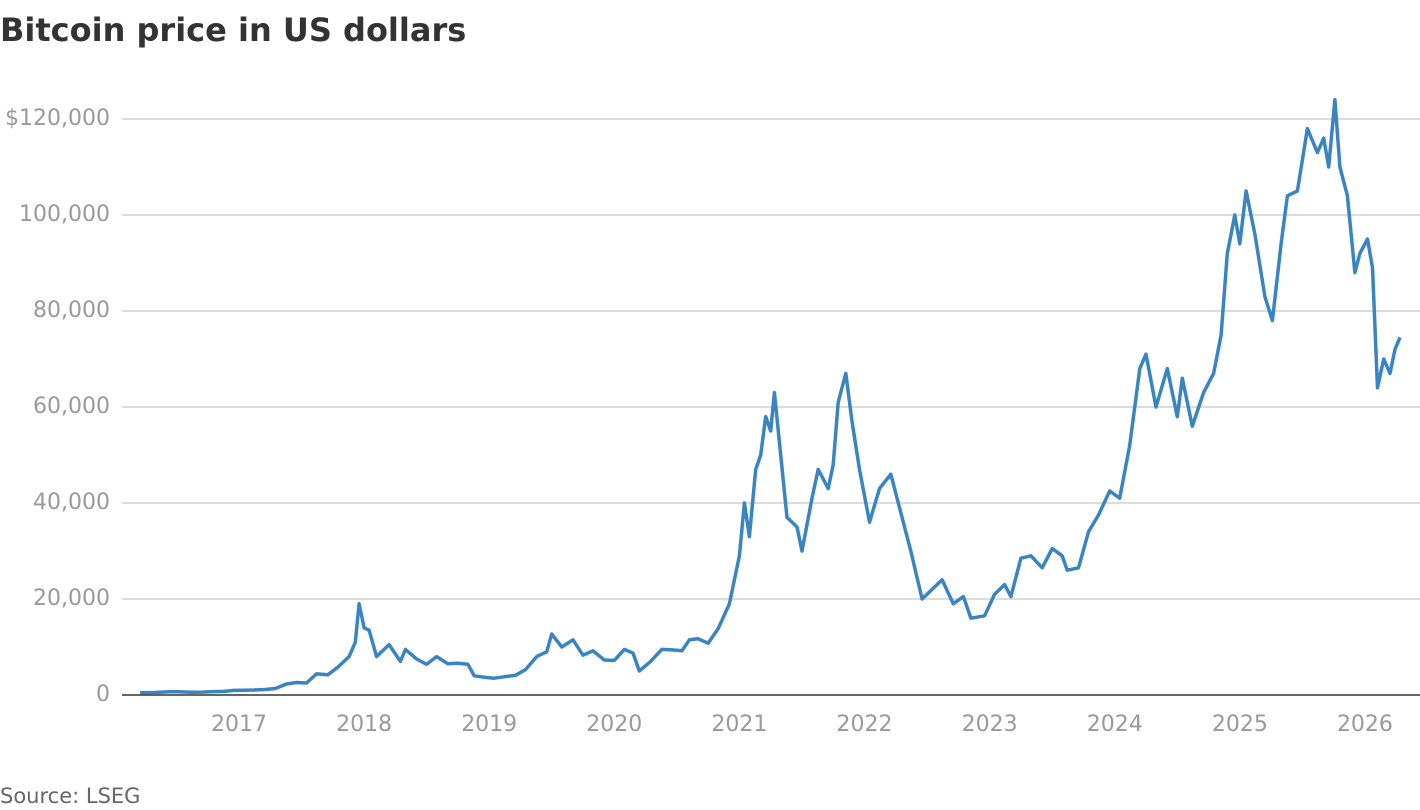 The image size is (1420, 810). I want to click on x-tick-label: 2017, so click(239, 724).